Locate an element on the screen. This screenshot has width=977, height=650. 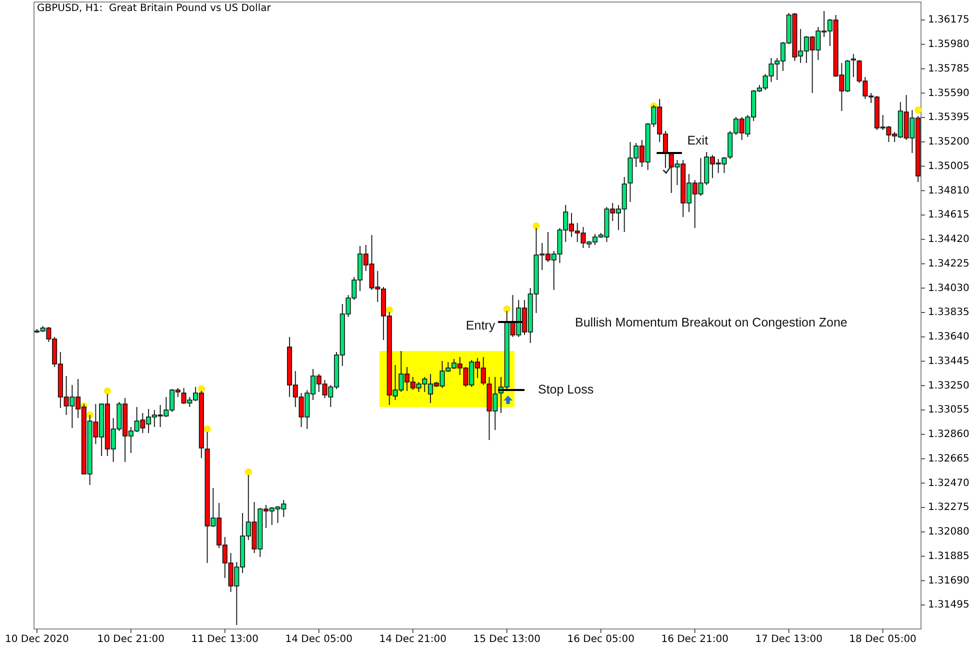
y-tick-label: 1.33055 is located at coordinates (949, 410).